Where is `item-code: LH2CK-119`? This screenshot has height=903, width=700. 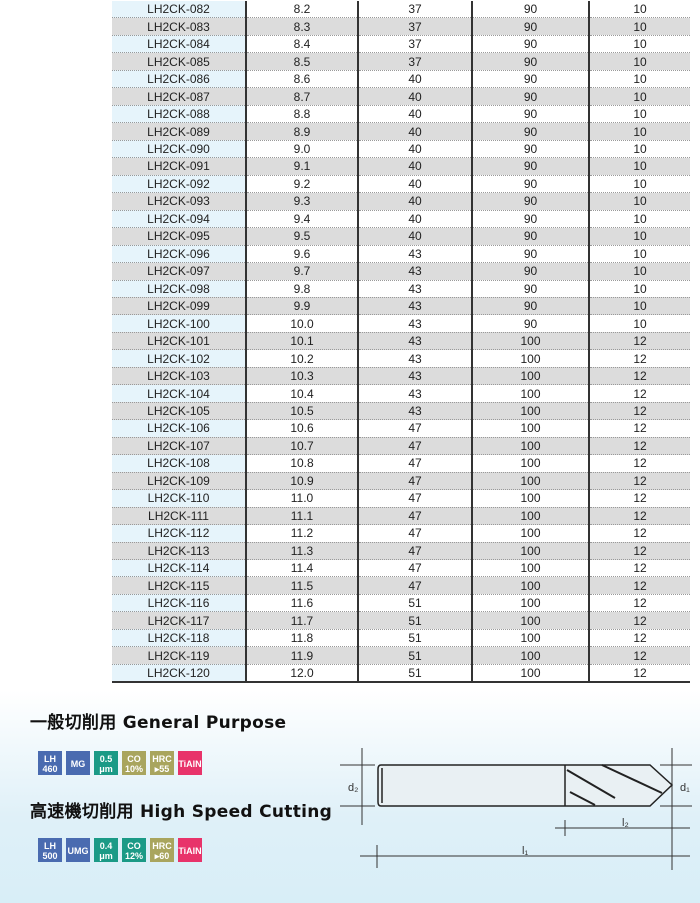 item-code: LH2CK-119 is located at coordinates (179, 655).